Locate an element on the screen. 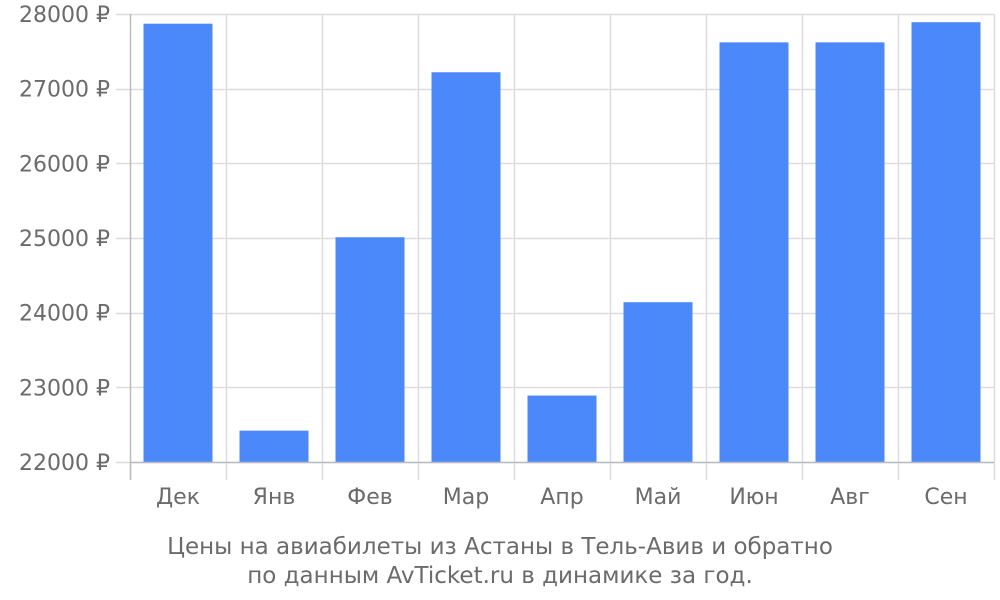 The width and height of the screenshot is (1000, 600). x-tick-label: Сен is located at coordinates (945, 497).